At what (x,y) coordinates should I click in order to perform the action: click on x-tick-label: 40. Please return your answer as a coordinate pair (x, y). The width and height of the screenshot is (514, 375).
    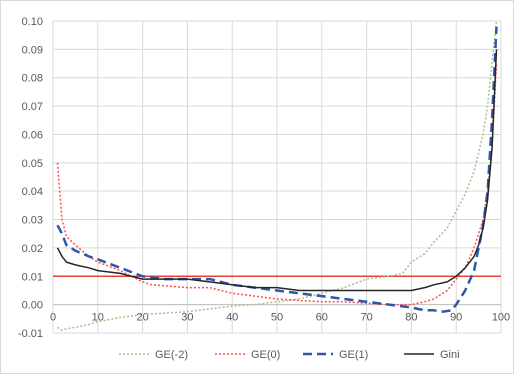
    Looking at the image, I should click on (232, 318).